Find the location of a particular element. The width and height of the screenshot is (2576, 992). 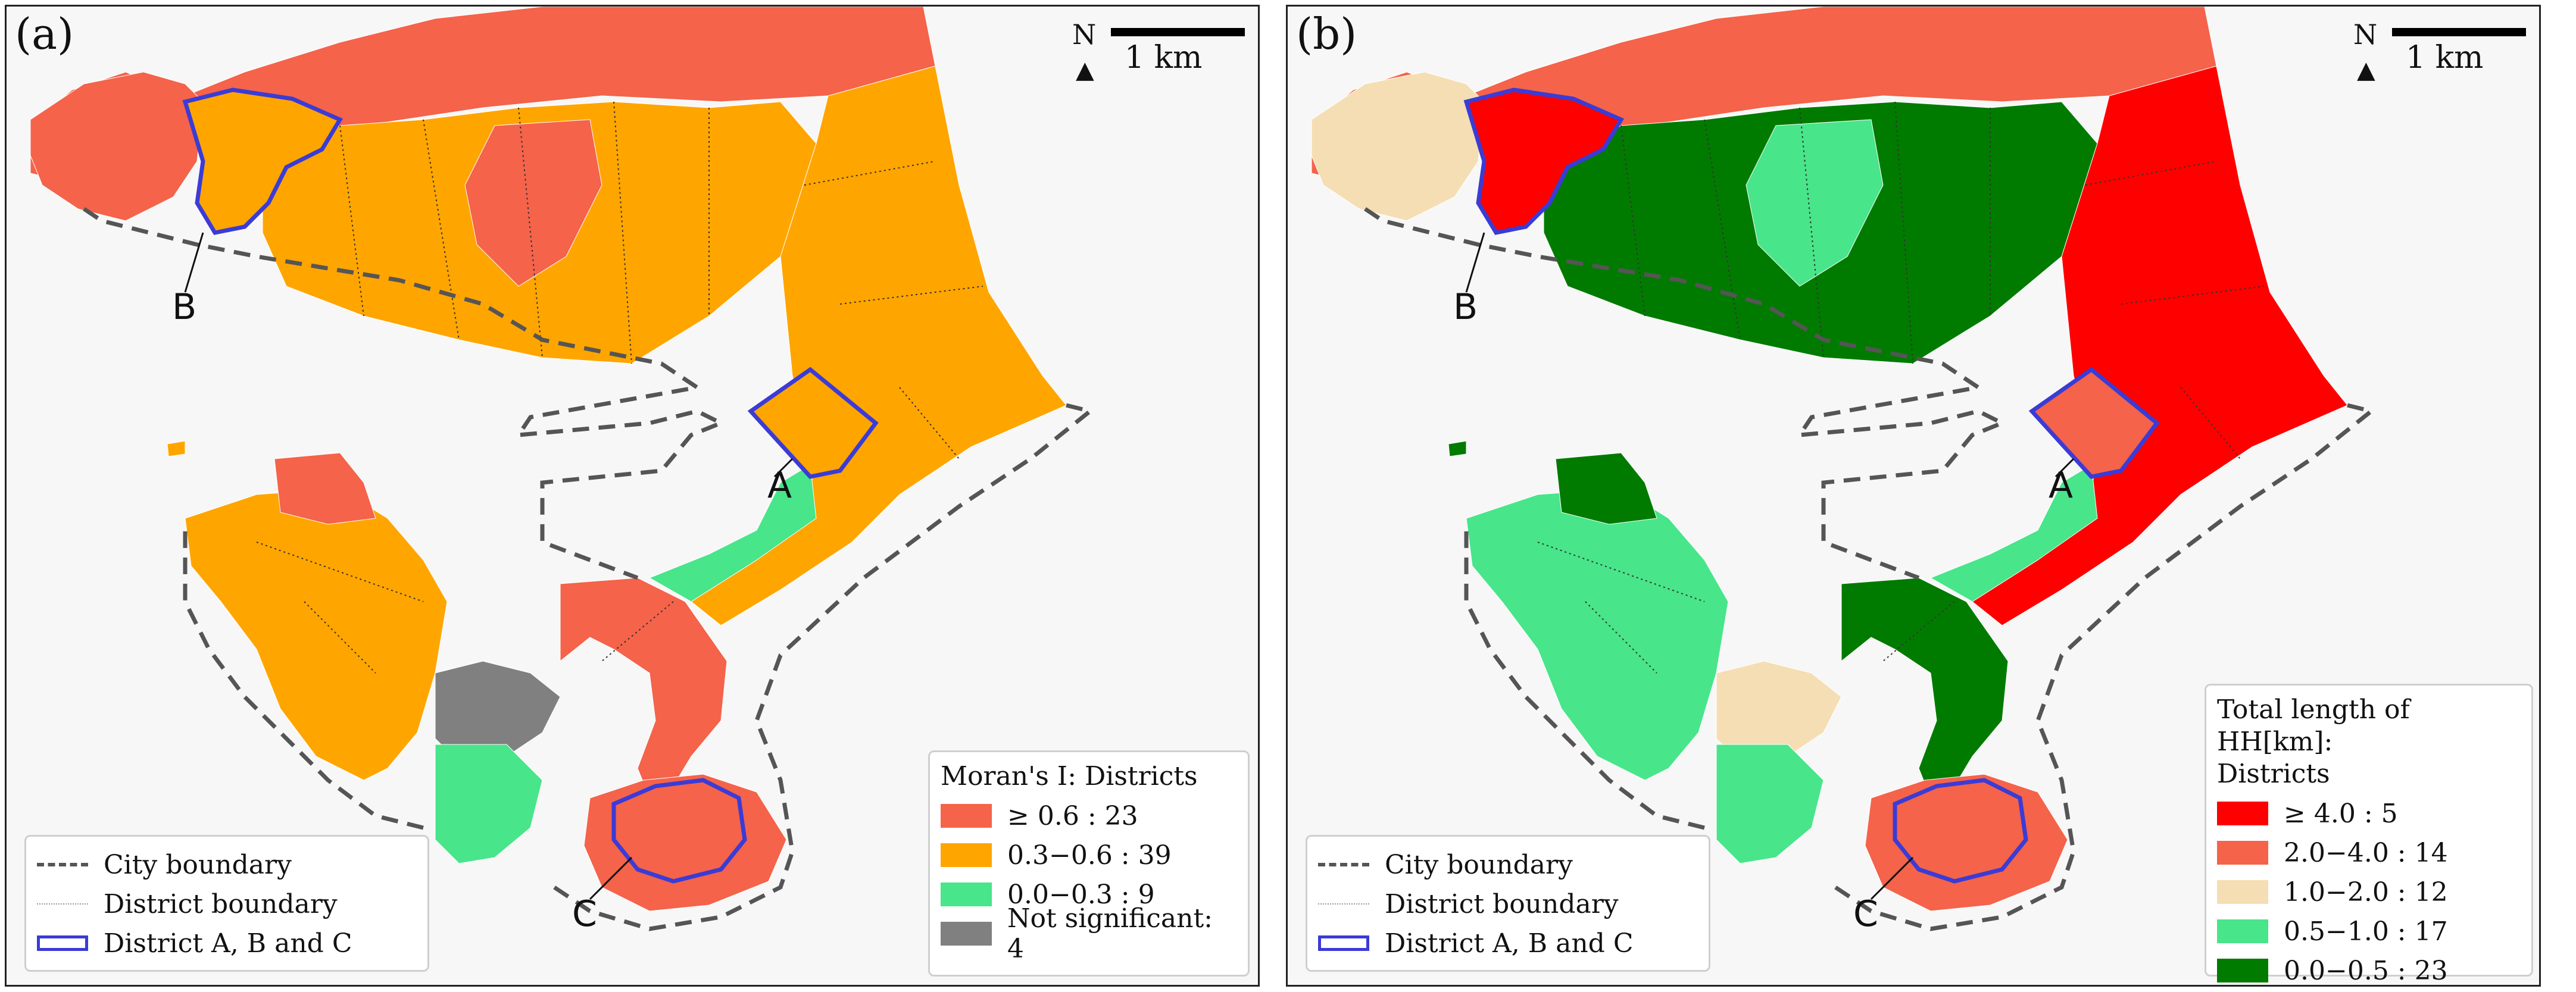

legend-entry: 0.0−0.3 : 9 is located at coordinates (1089, 894).